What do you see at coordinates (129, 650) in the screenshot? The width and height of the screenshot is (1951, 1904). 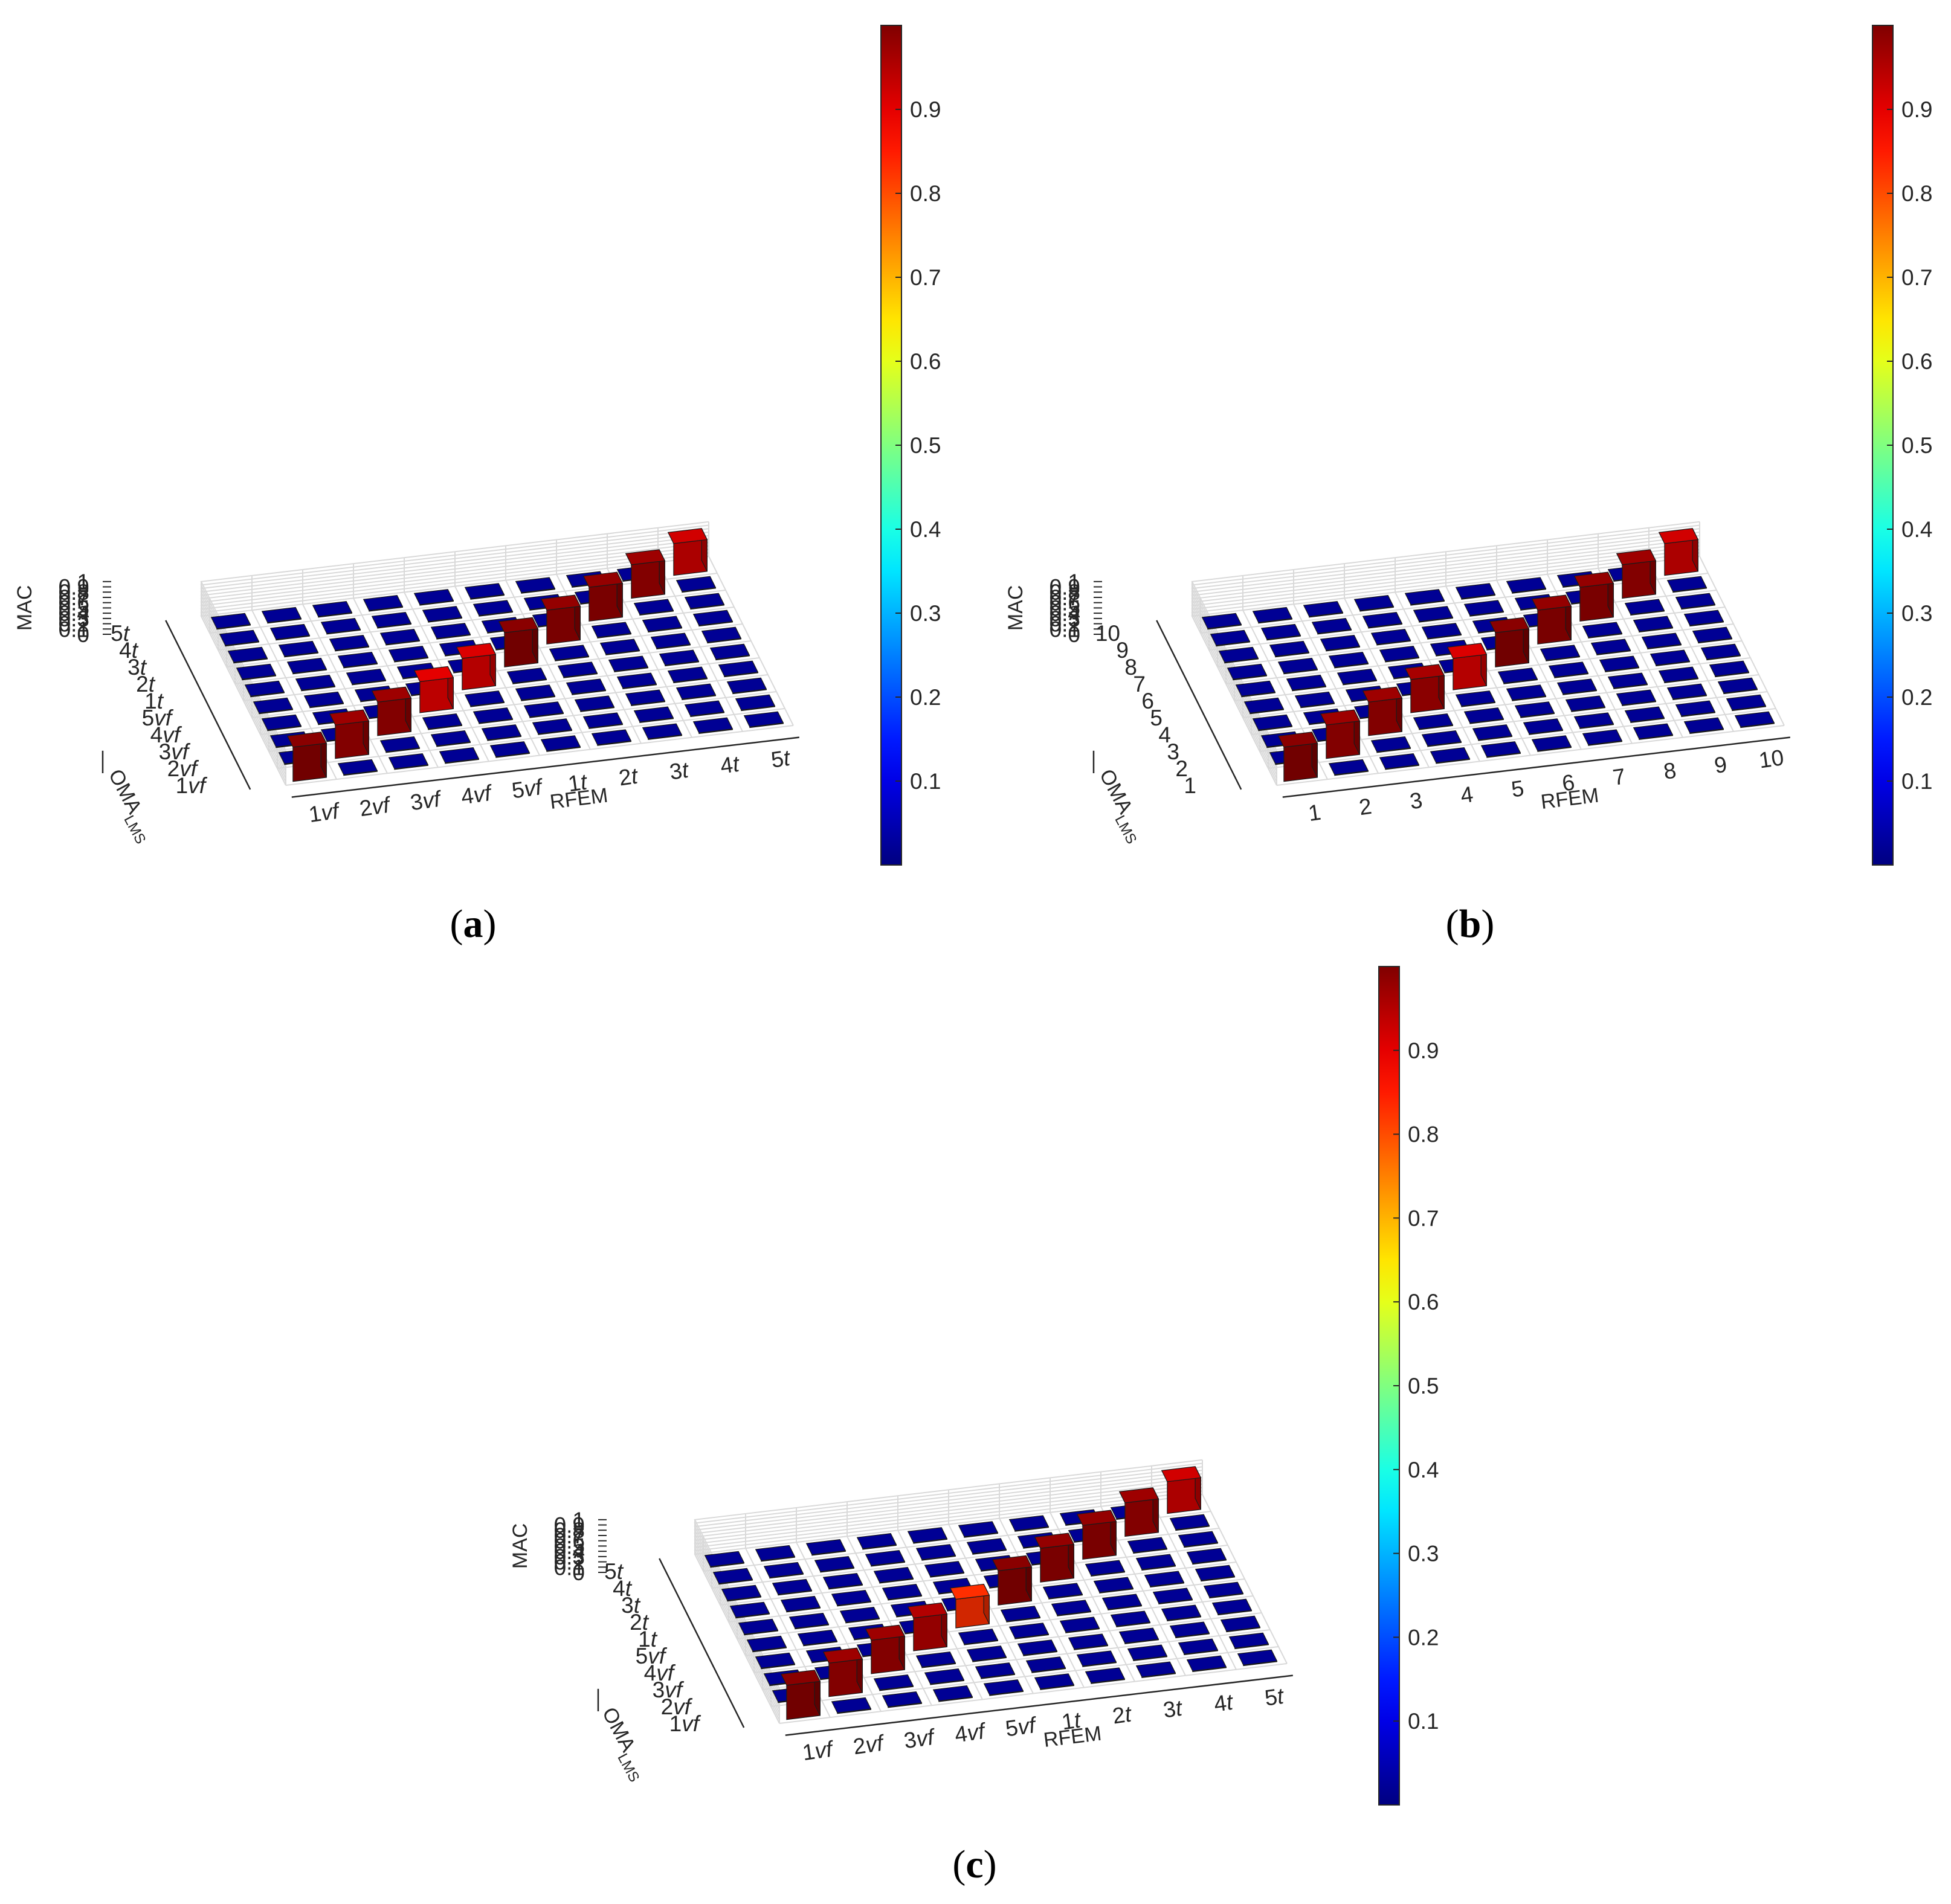 I see `y-tick-label: 4t` at bounding box center [129, 650].